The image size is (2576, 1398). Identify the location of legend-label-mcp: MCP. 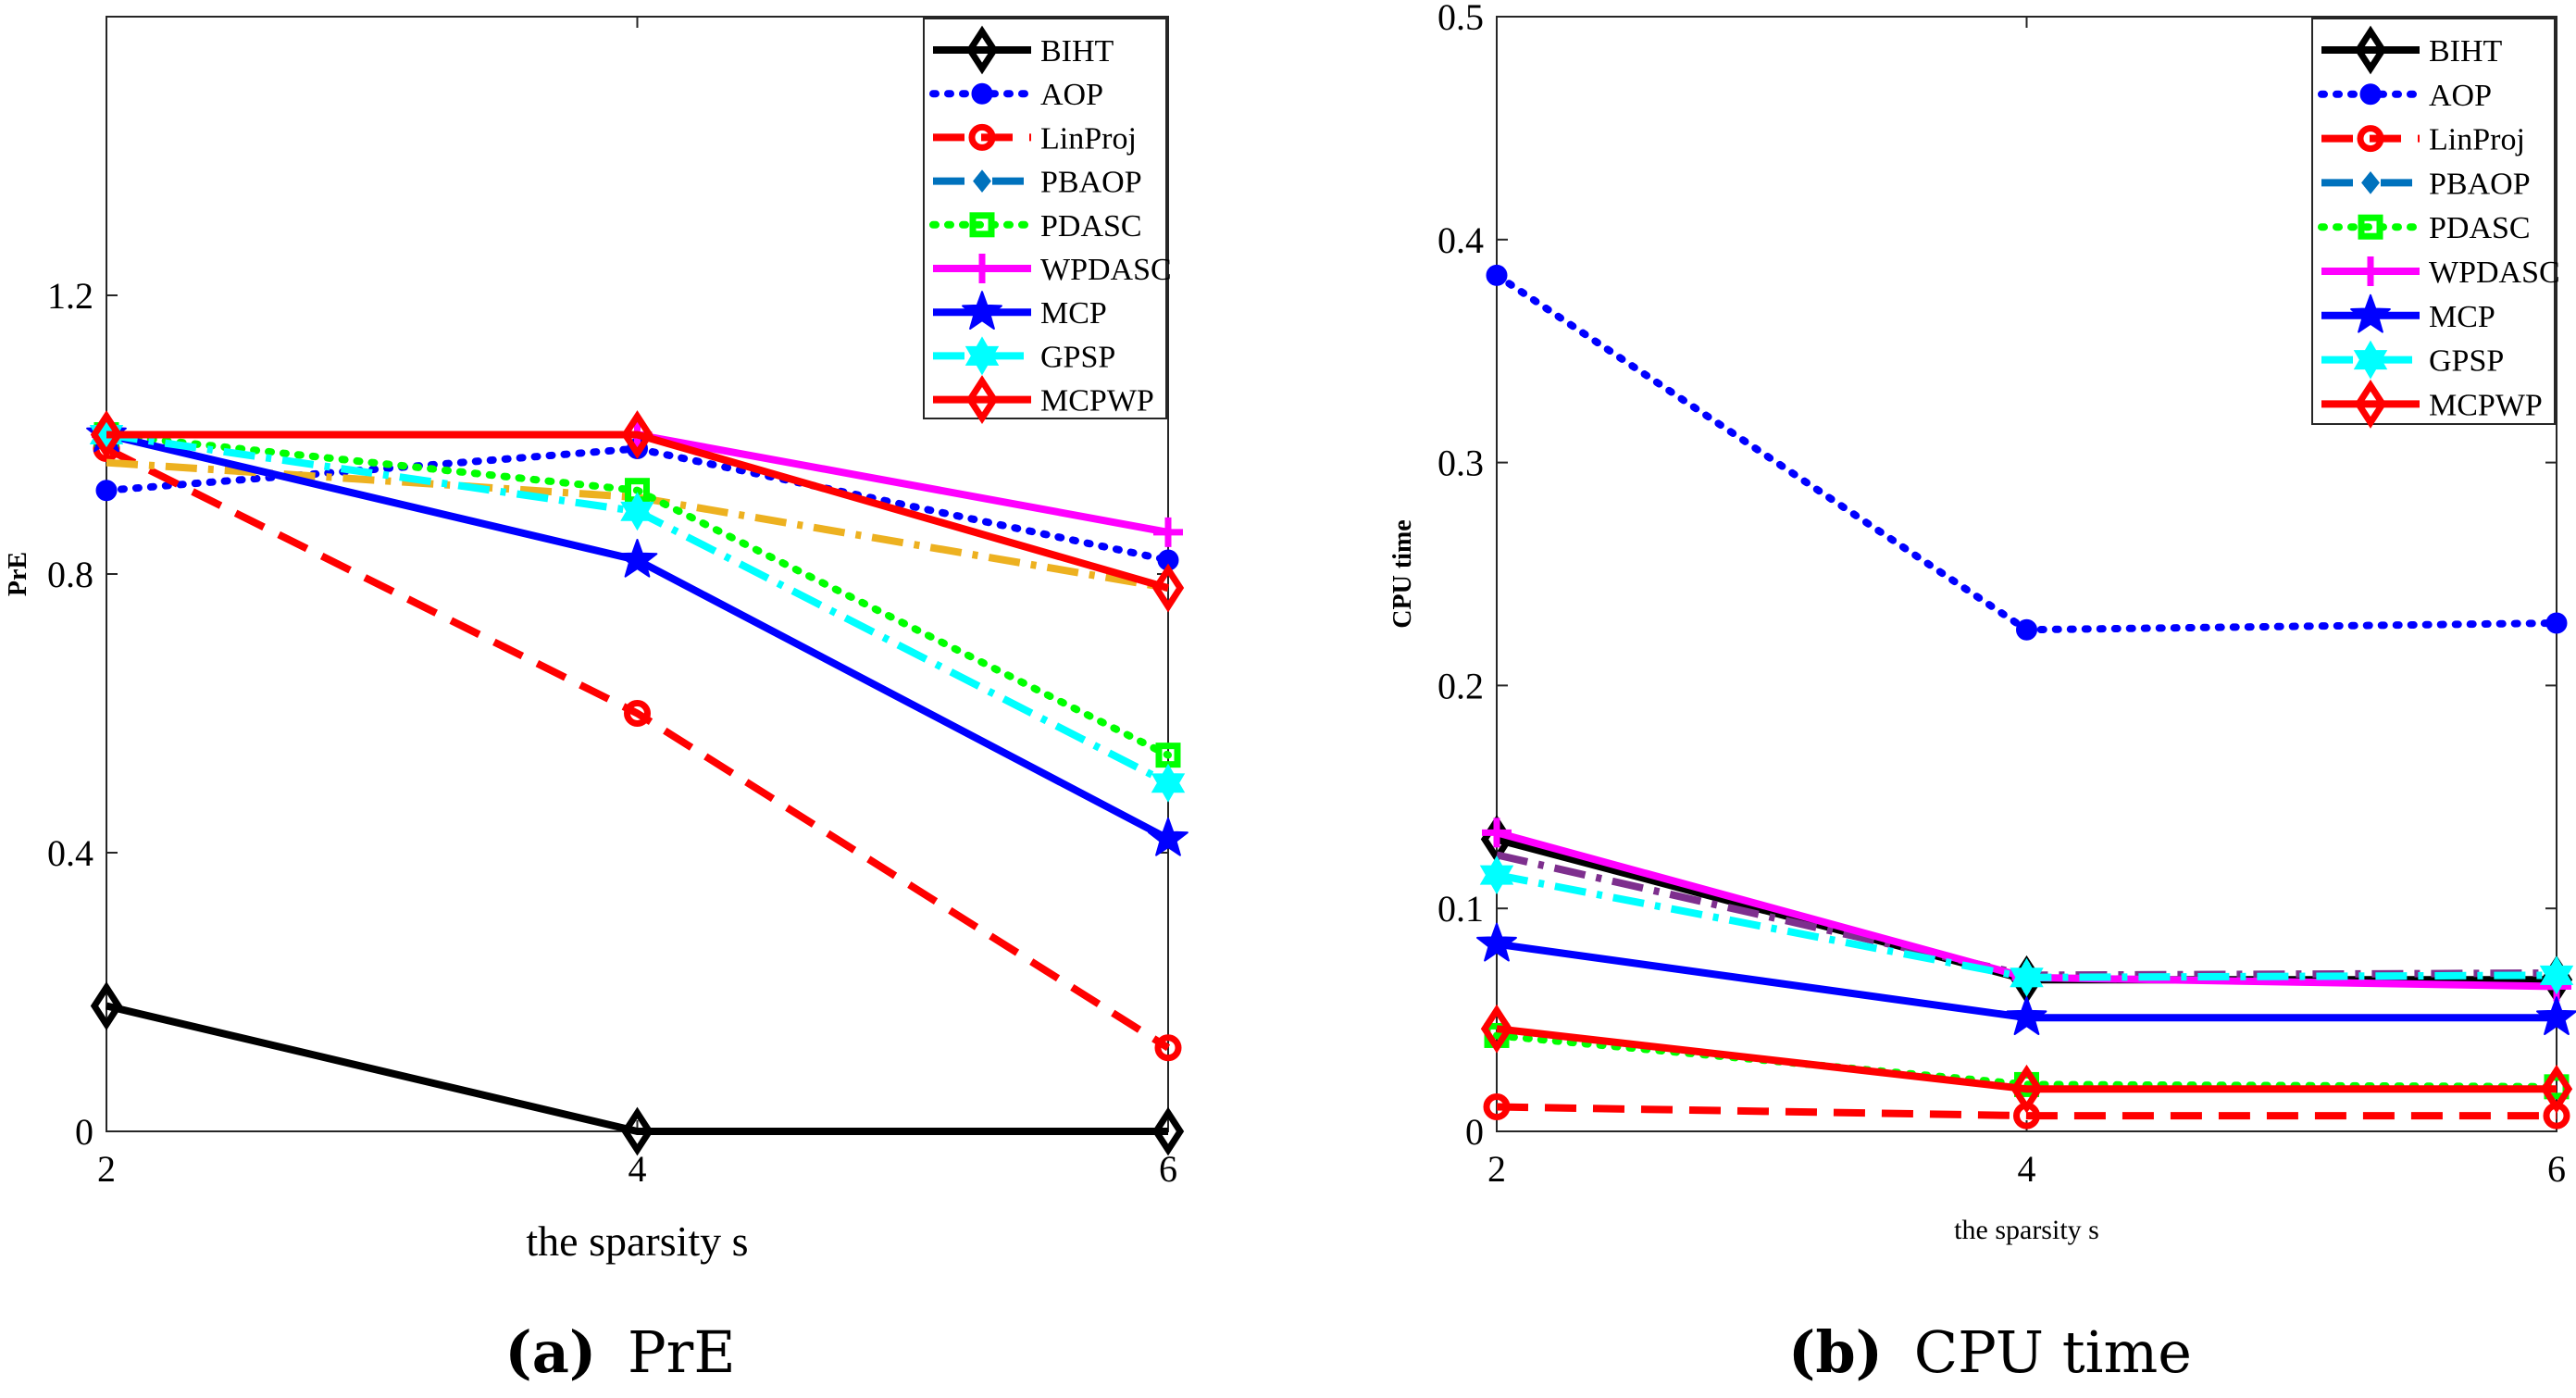
(2462, 317).